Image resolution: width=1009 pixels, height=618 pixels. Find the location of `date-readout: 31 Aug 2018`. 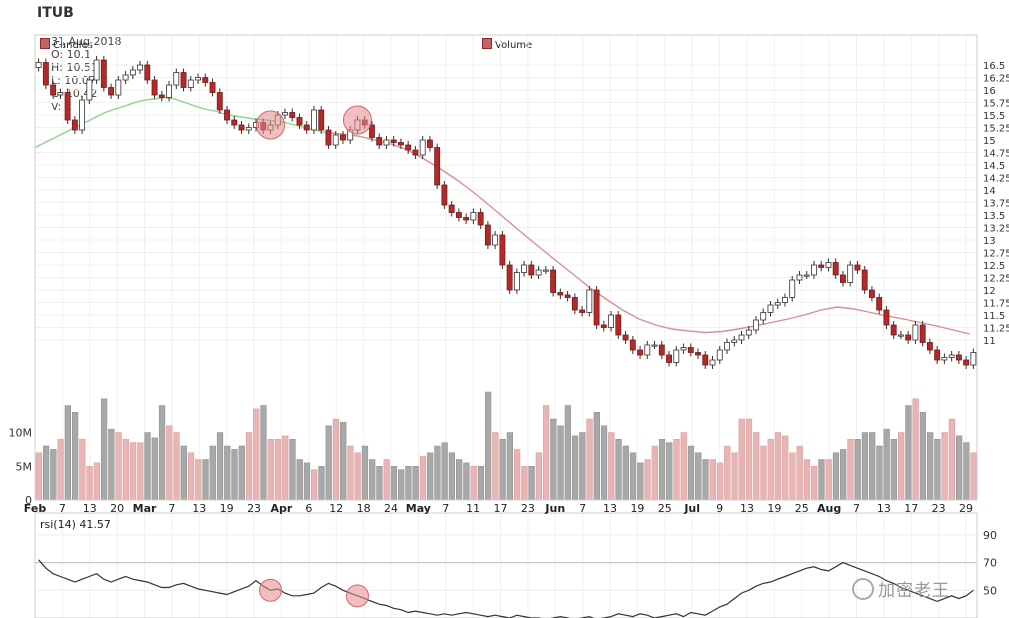

date-readout: 31 Aug 2018 is located at coordinates (86, 41).